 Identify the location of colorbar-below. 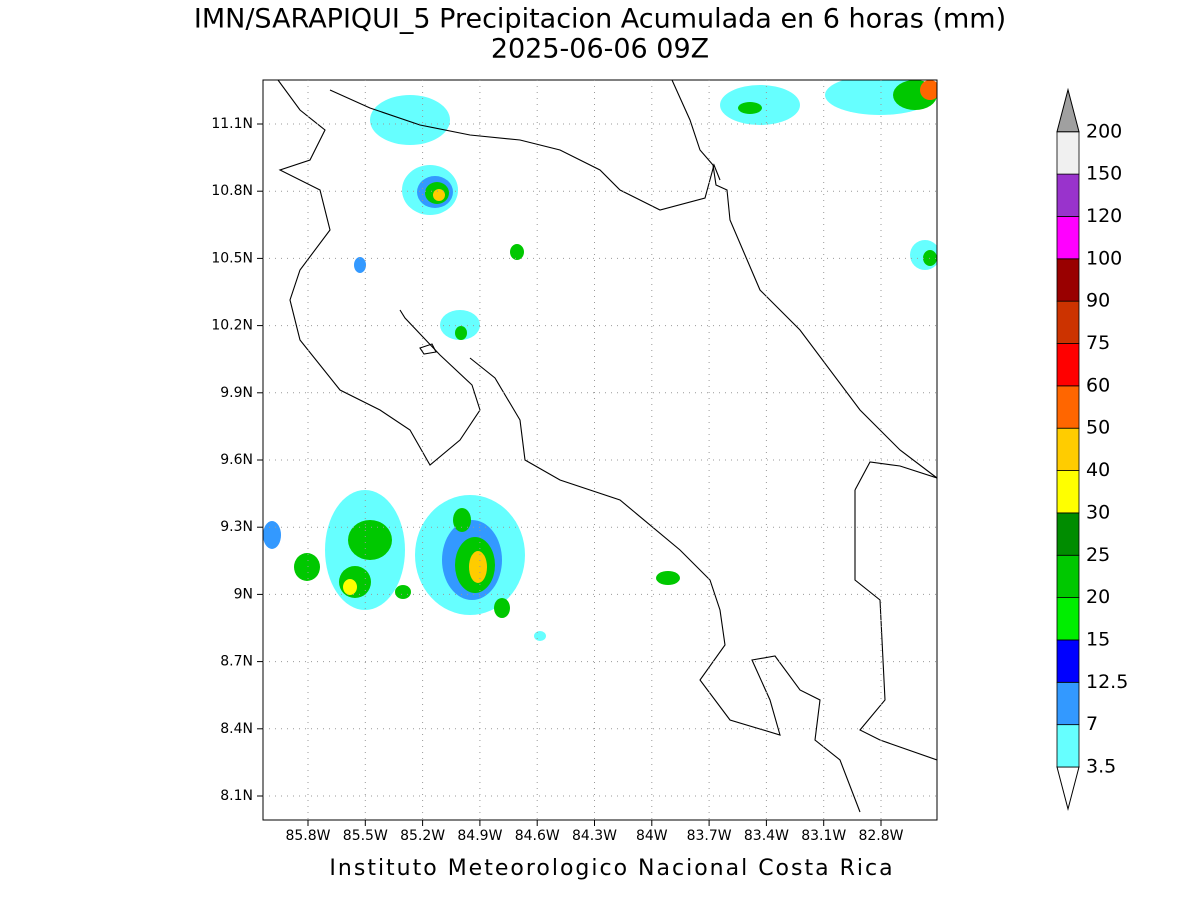
(1068, 788).